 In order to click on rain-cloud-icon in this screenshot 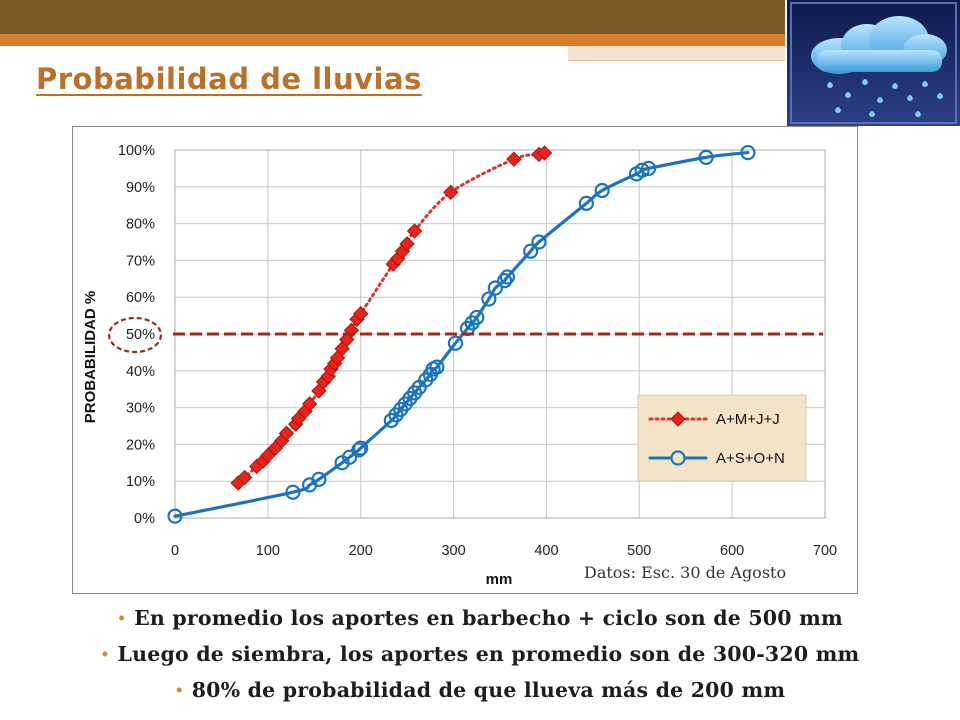, I will do `click(873, 63)`.